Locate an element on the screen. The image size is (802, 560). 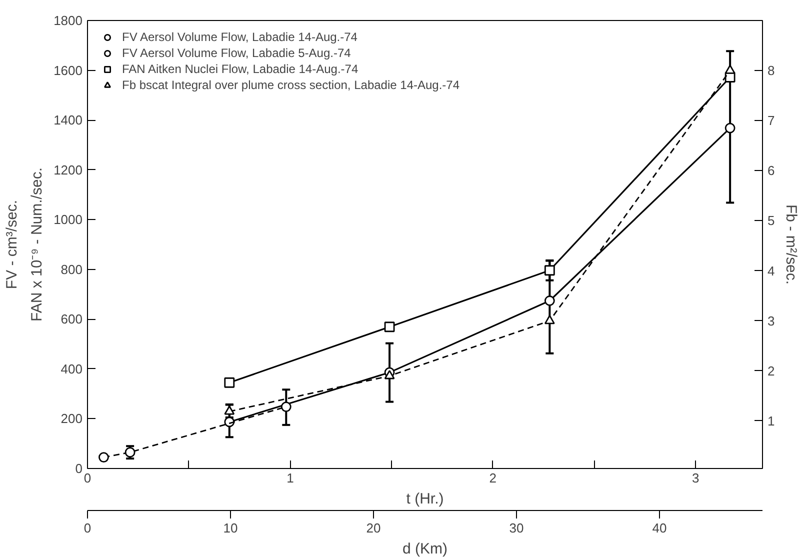
text: FAN x 10⁻⁹ - Num./sec. is located at coordinates (37, 245).